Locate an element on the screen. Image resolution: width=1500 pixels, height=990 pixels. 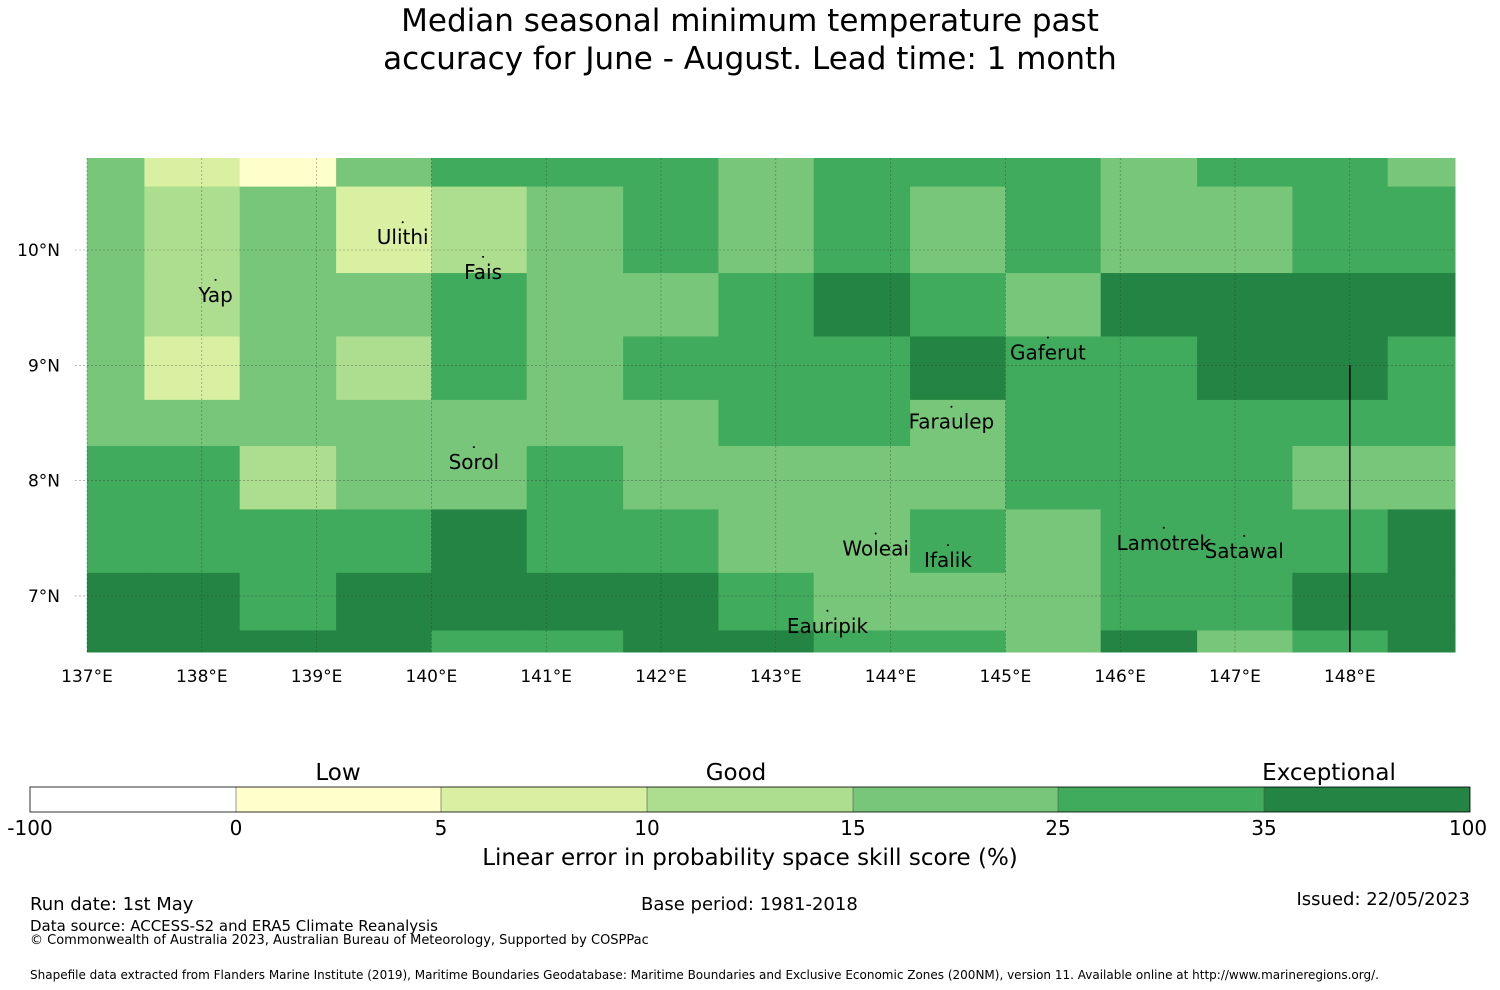
colorbar-tick: 100 is located at coordinates (1468, 828).